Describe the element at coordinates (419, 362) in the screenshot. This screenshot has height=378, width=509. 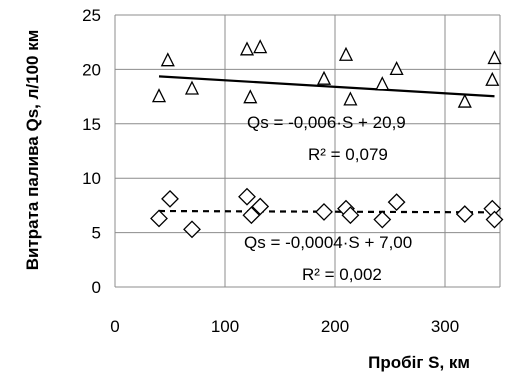
I see `x-axis-title: Пробіг S, км` at that location.